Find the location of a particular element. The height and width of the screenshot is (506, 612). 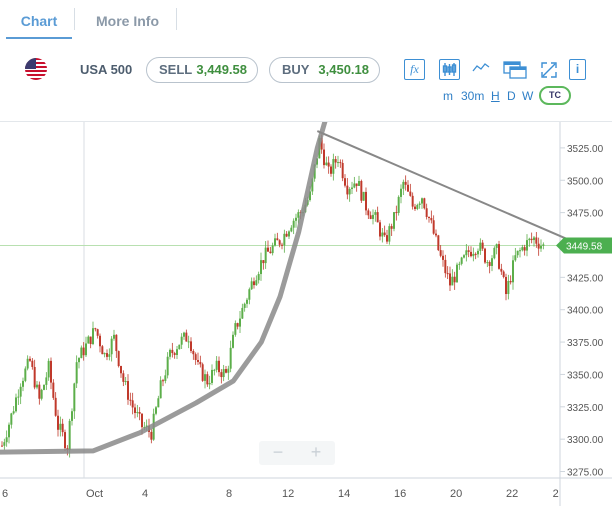

y-tick-label: 3500.00 is located at coordinates (585, 181).